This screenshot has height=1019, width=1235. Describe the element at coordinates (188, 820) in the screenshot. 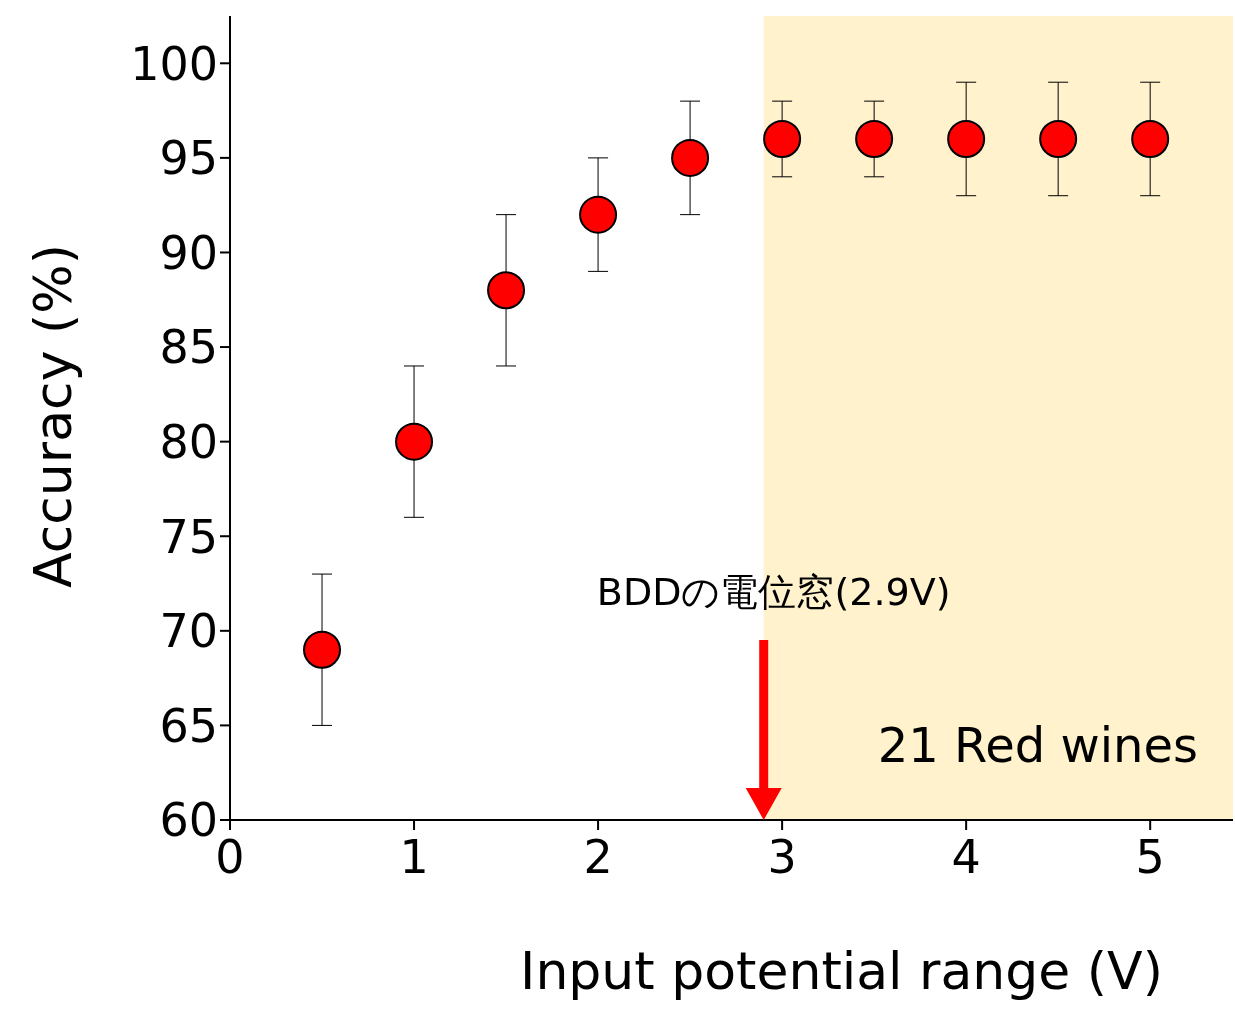

I see `y-tick-label: 60` at that location.